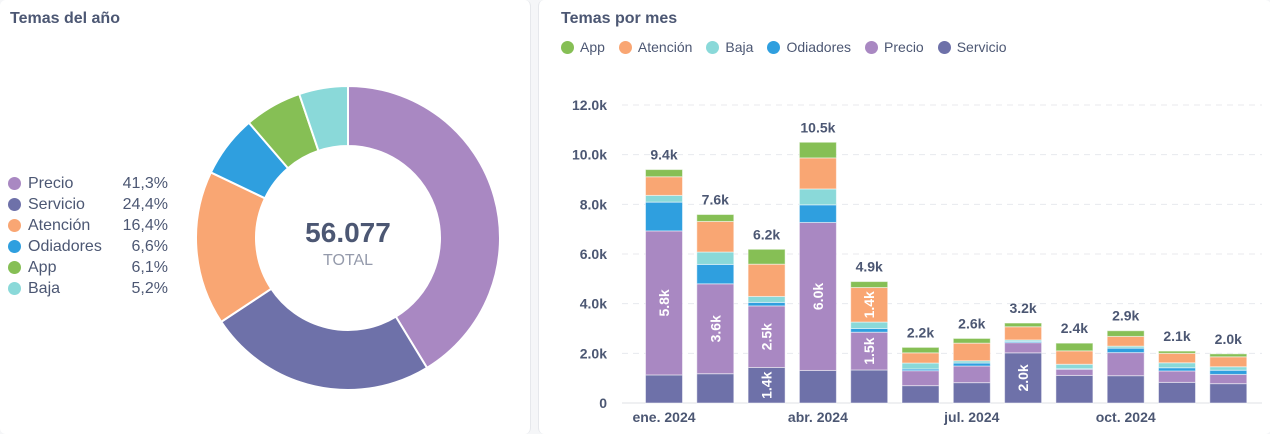  What do you see at coordinates (88, 246) in the screenshot?
I see `pie-legend-item: Odiadores 6,6%` at bounding box center [88, 246].